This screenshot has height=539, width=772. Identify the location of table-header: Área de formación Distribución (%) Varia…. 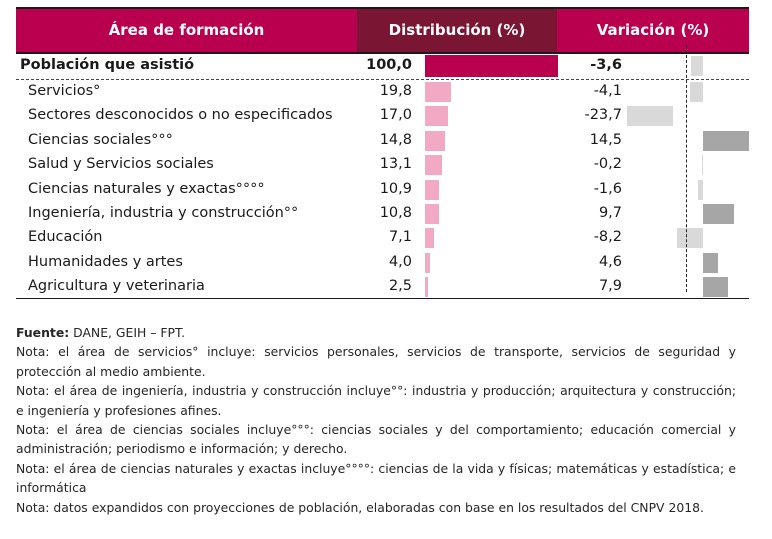
(382, 30).